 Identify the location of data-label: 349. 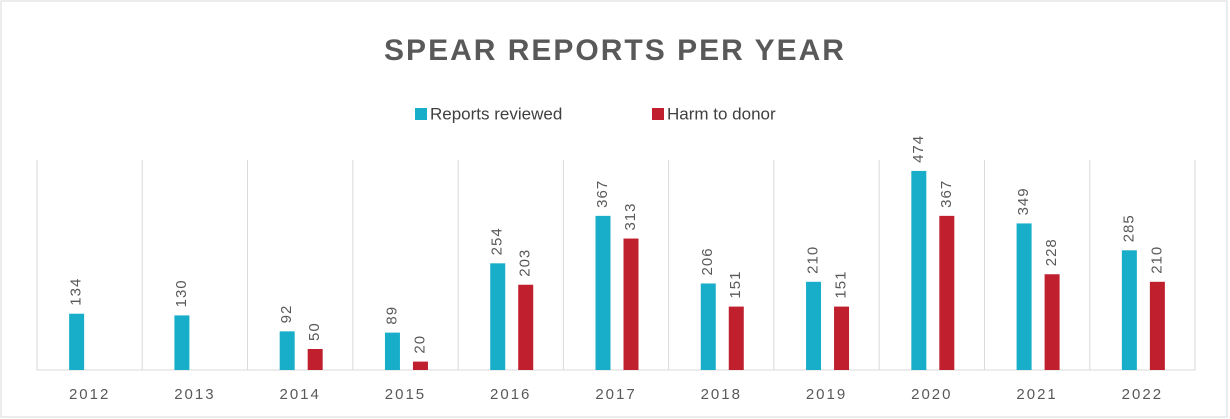
(1023, 201).